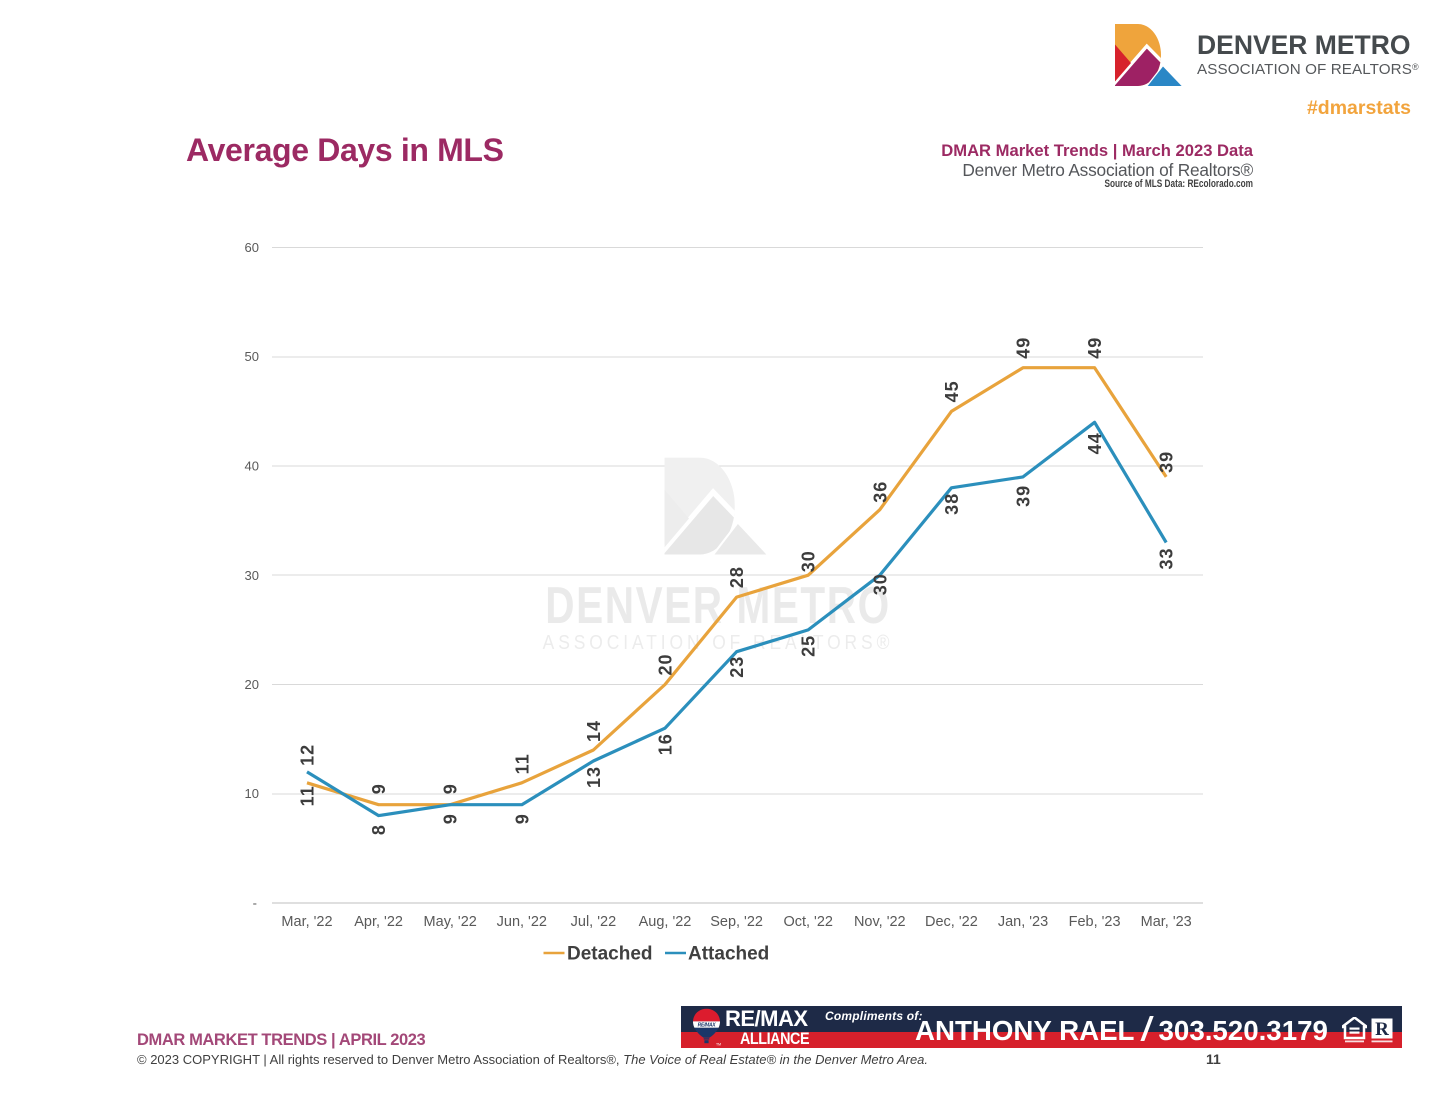 This screenshot has width=1441, height=1114. Describe the element at coordinates (252, 466) in the screenshot. I see `svg-text: 40` at that location.